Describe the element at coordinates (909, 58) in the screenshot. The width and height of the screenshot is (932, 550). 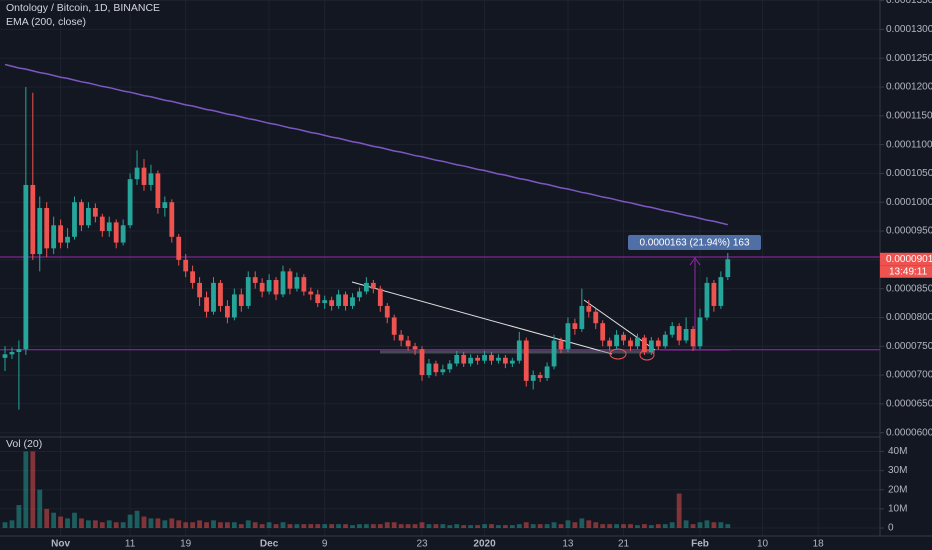
I see `y-tick-label: 0.0001250` at that location.